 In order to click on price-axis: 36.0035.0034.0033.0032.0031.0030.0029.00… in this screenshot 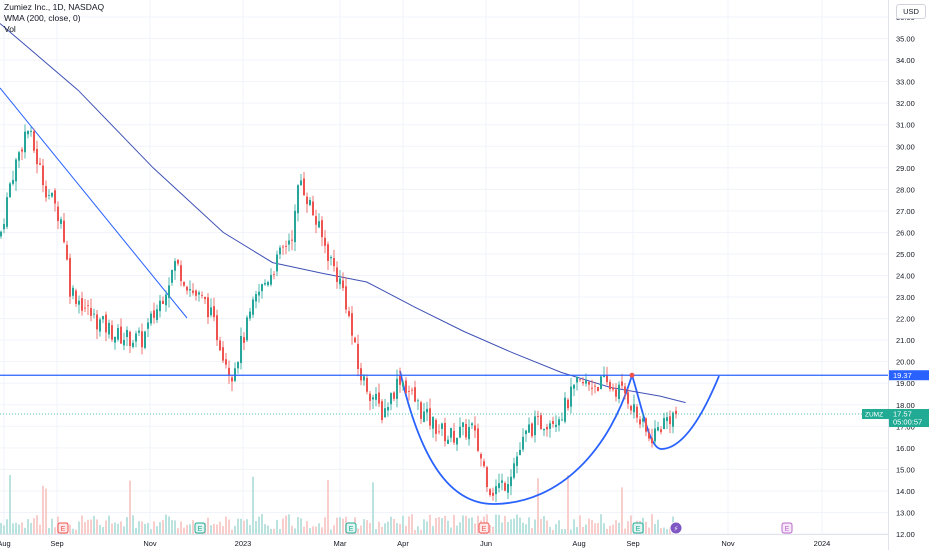, I will do `click(901, 275)`.